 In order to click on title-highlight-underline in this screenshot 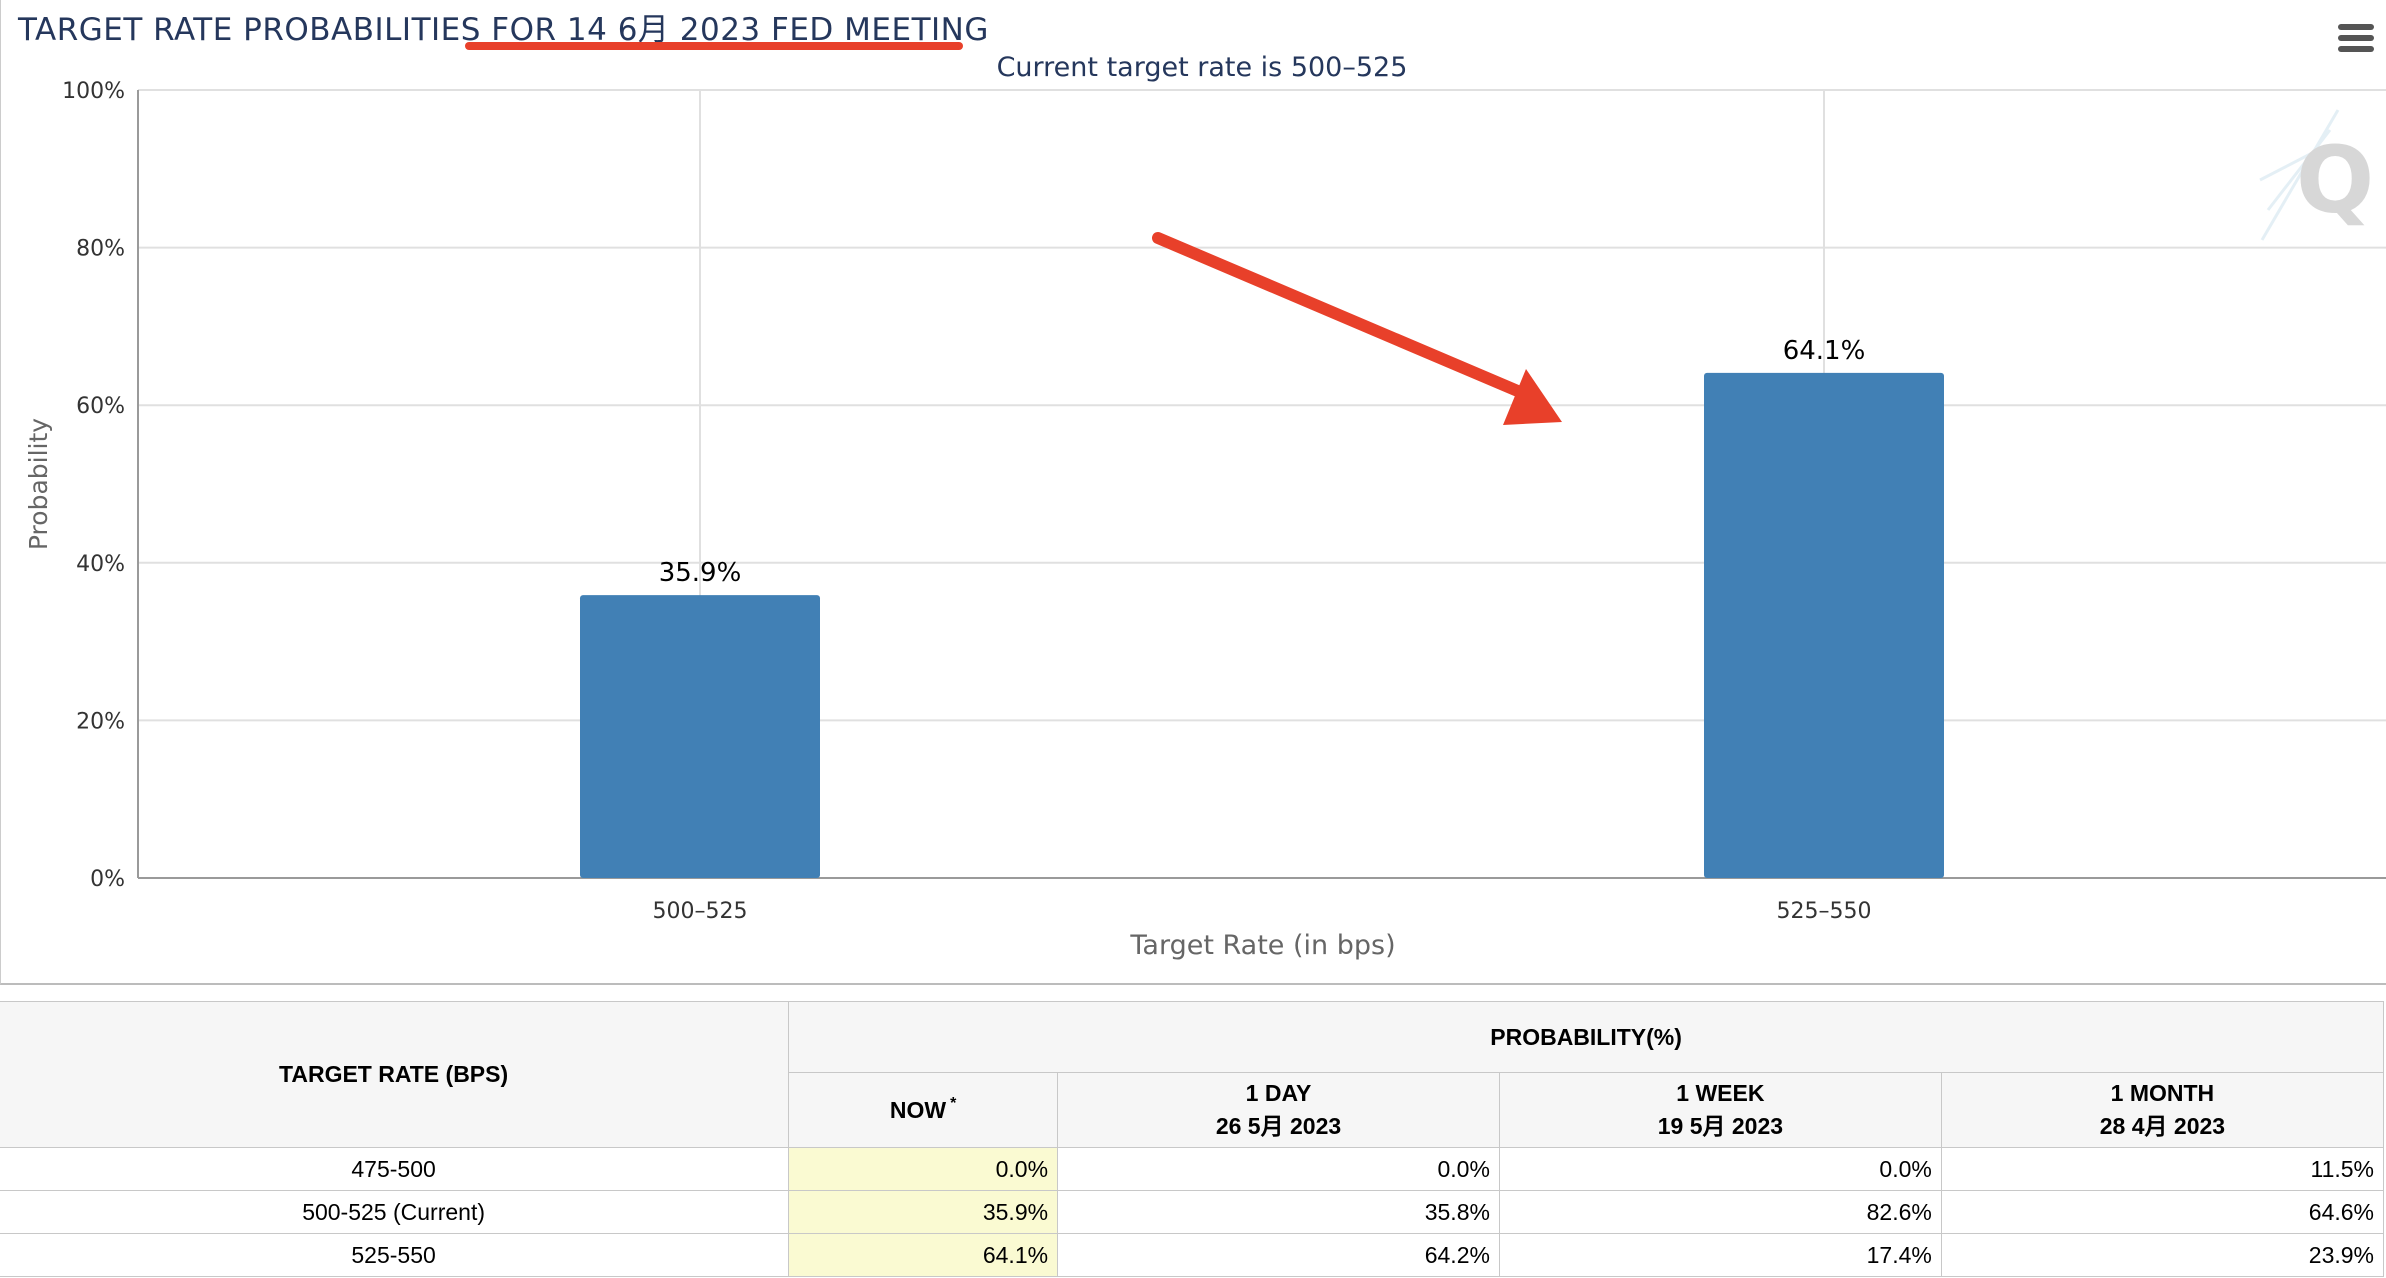, I will do `click(714, 46)`.